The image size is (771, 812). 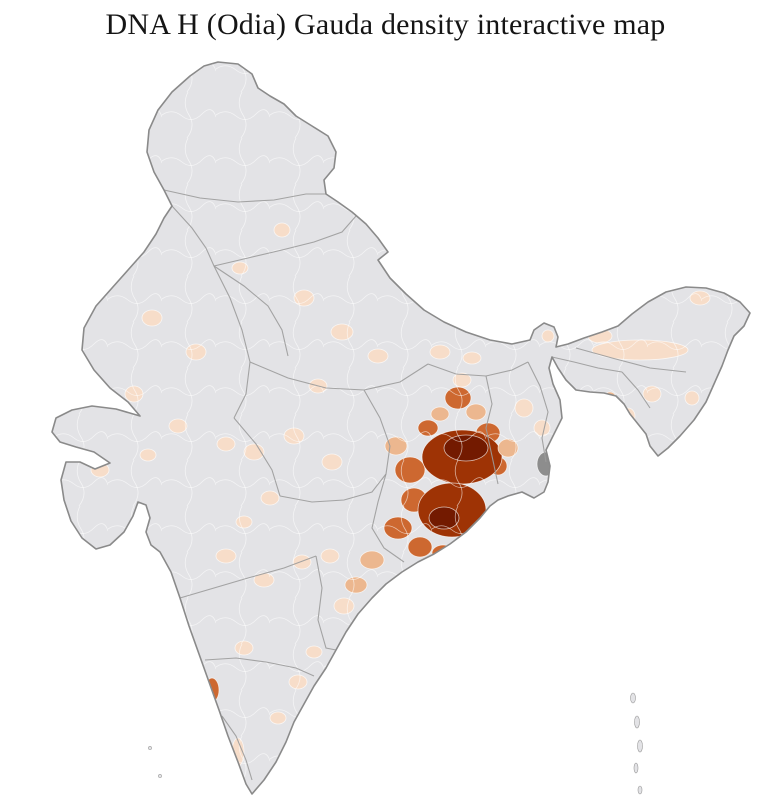 What do you see at coordinates (636, 743) in the screenshot?
I see `andaman-islands` at bounding box center [636, 743].